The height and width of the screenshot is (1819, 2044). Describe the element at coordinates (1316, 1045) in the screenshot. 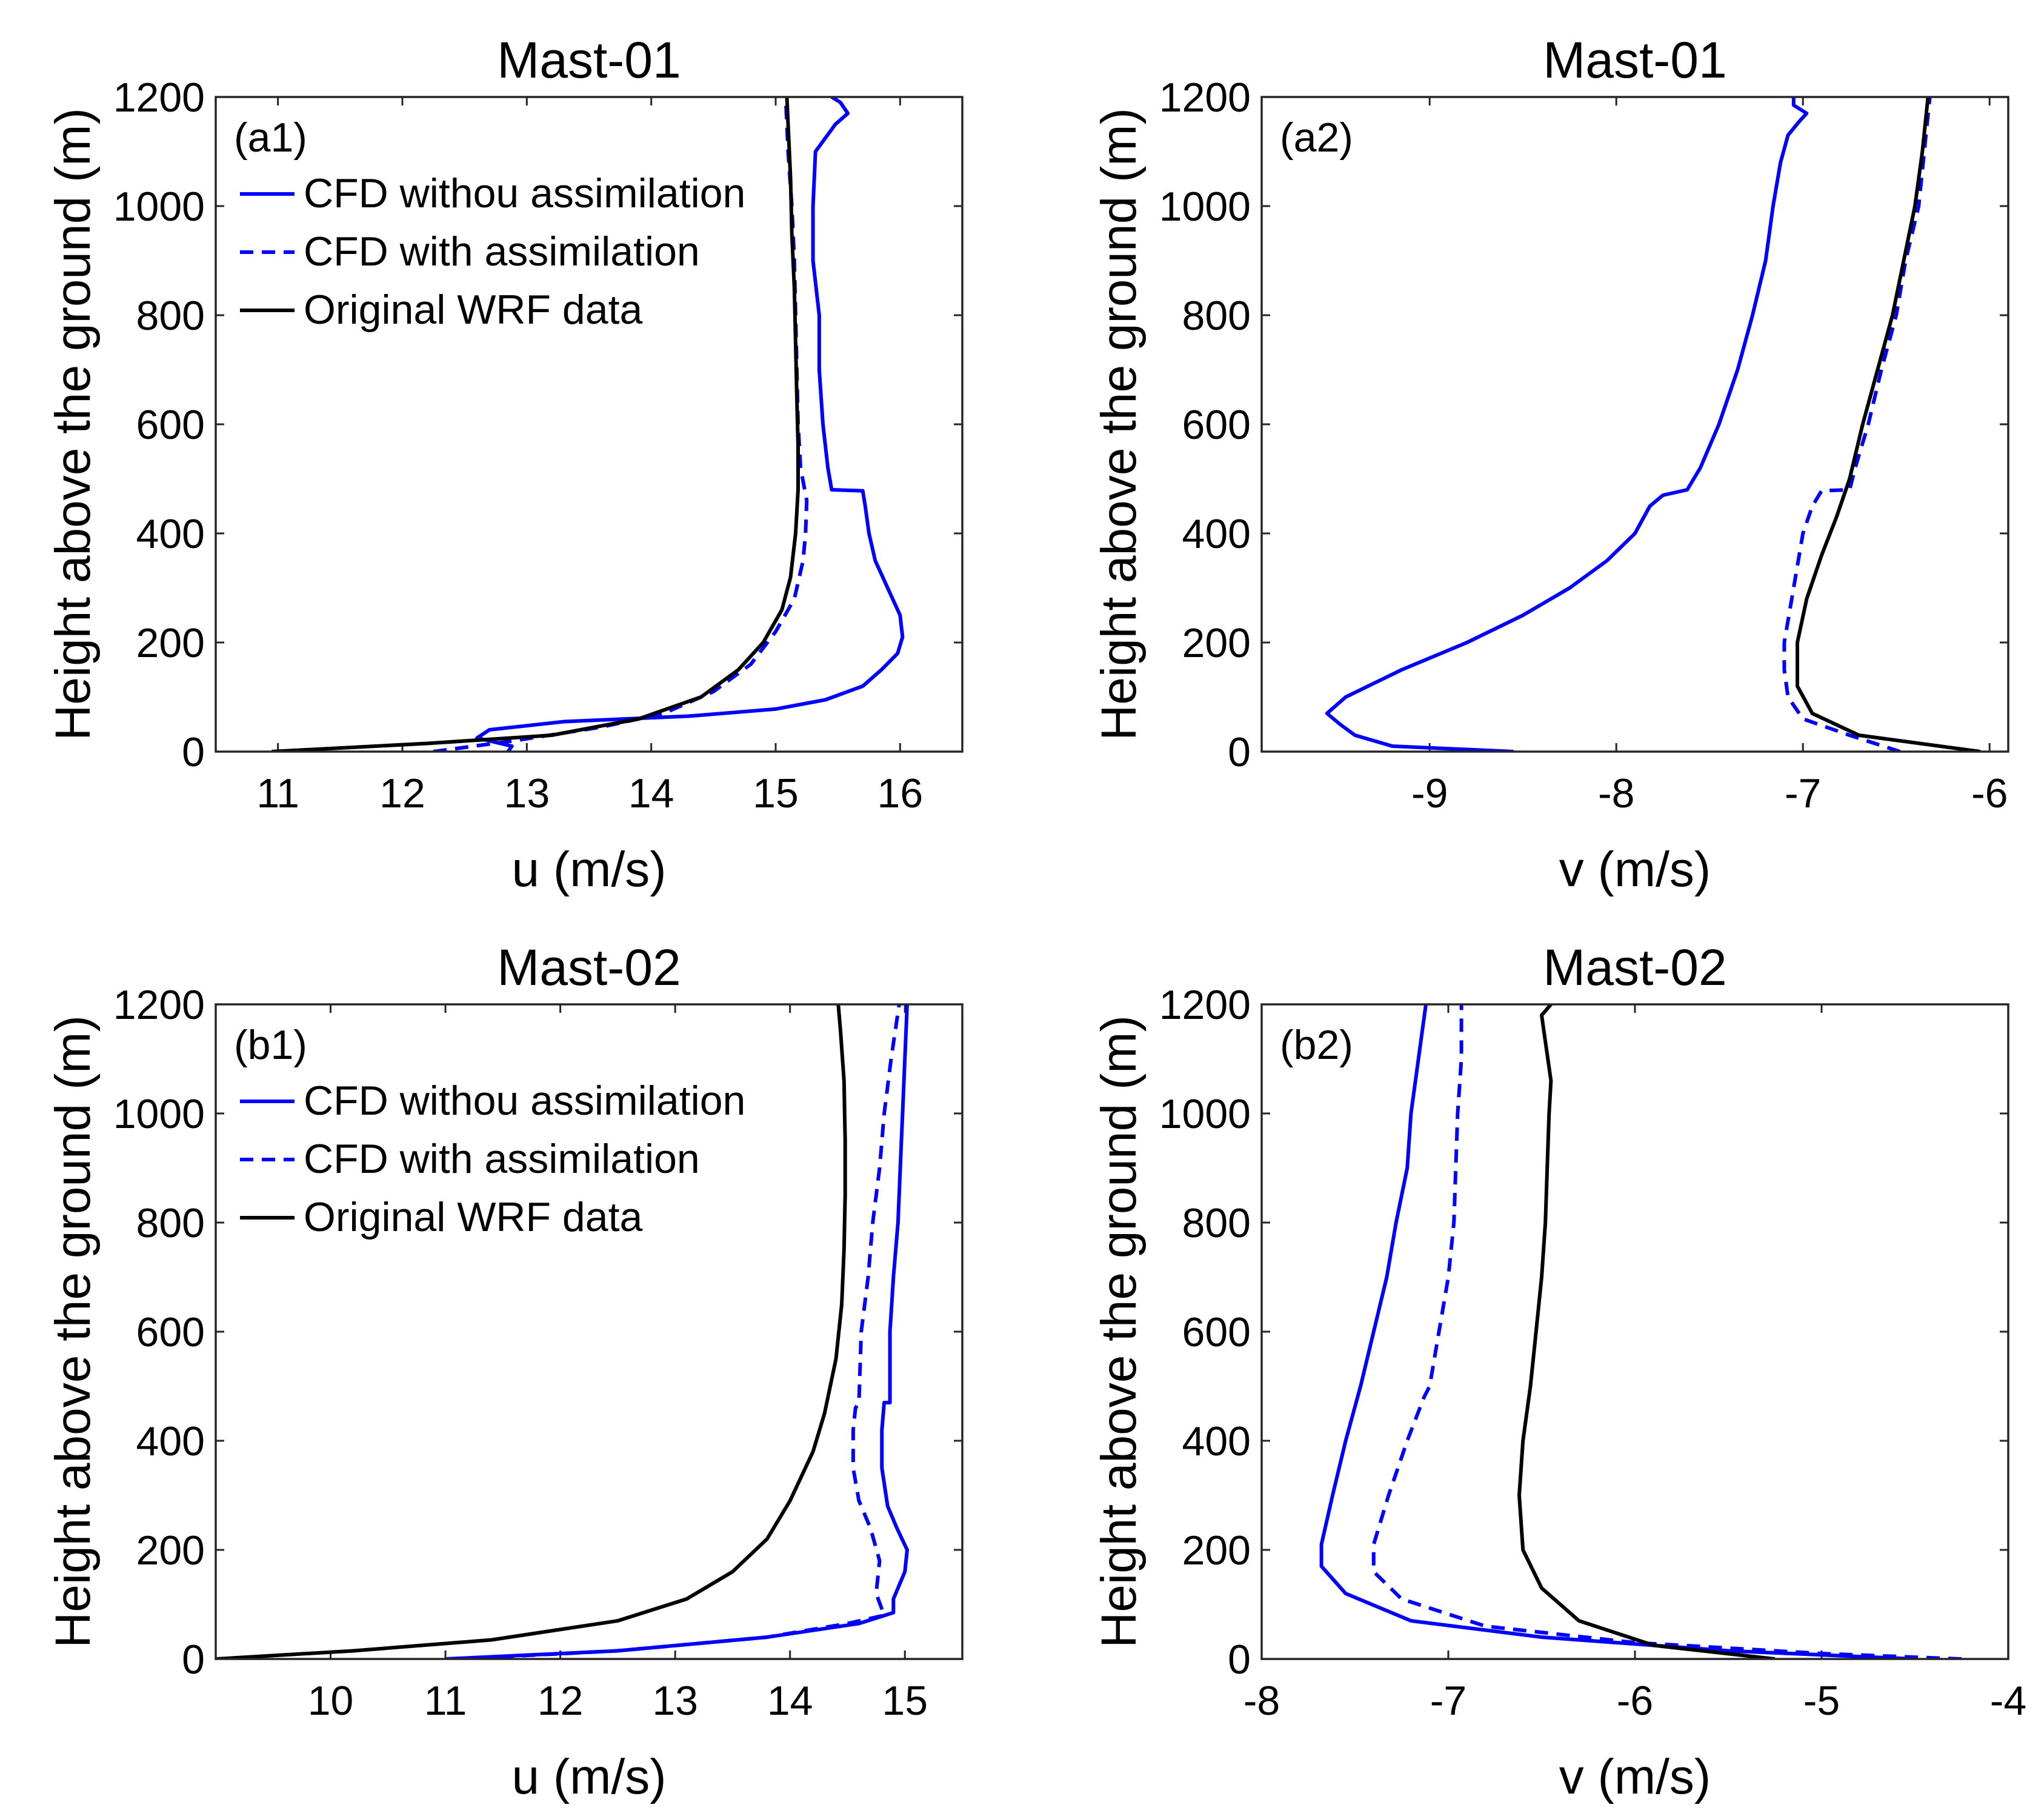

I see `panel-tag: (b2)` at that location.